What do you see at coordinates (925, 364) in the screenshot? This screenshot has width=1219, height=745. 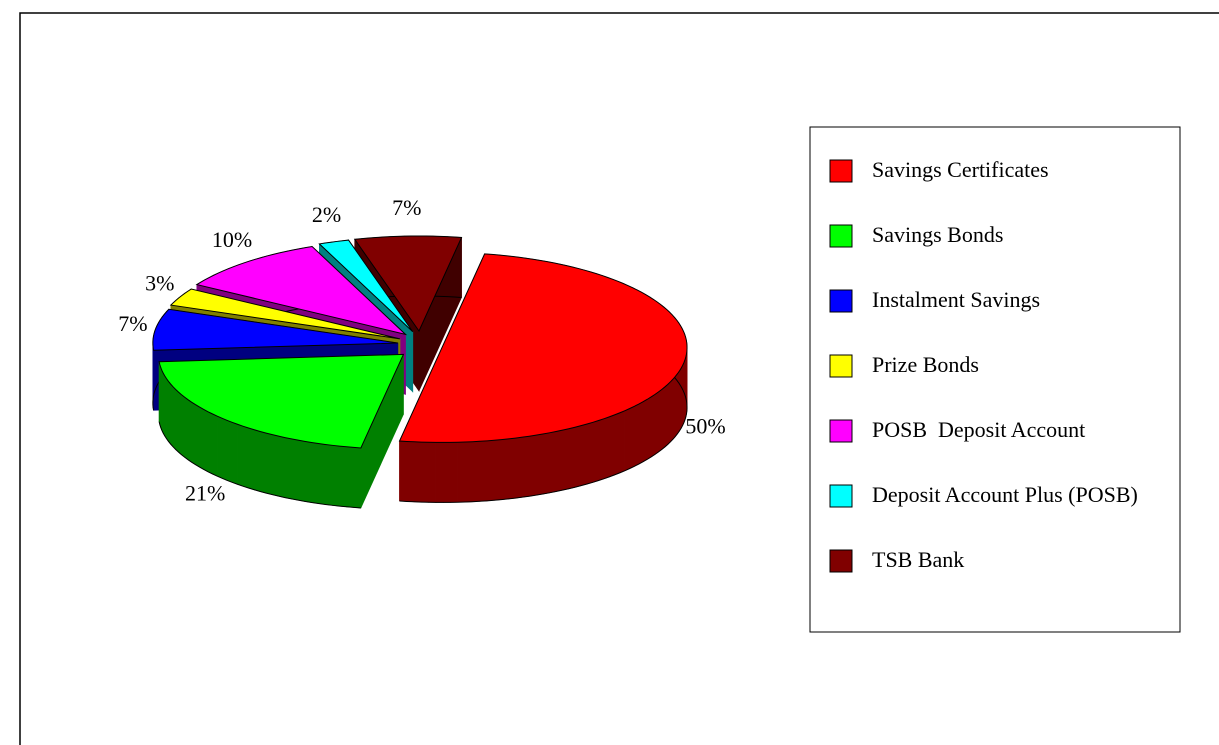 I see `legend-label: Prize Bonds` at bounding box center [925, 364].